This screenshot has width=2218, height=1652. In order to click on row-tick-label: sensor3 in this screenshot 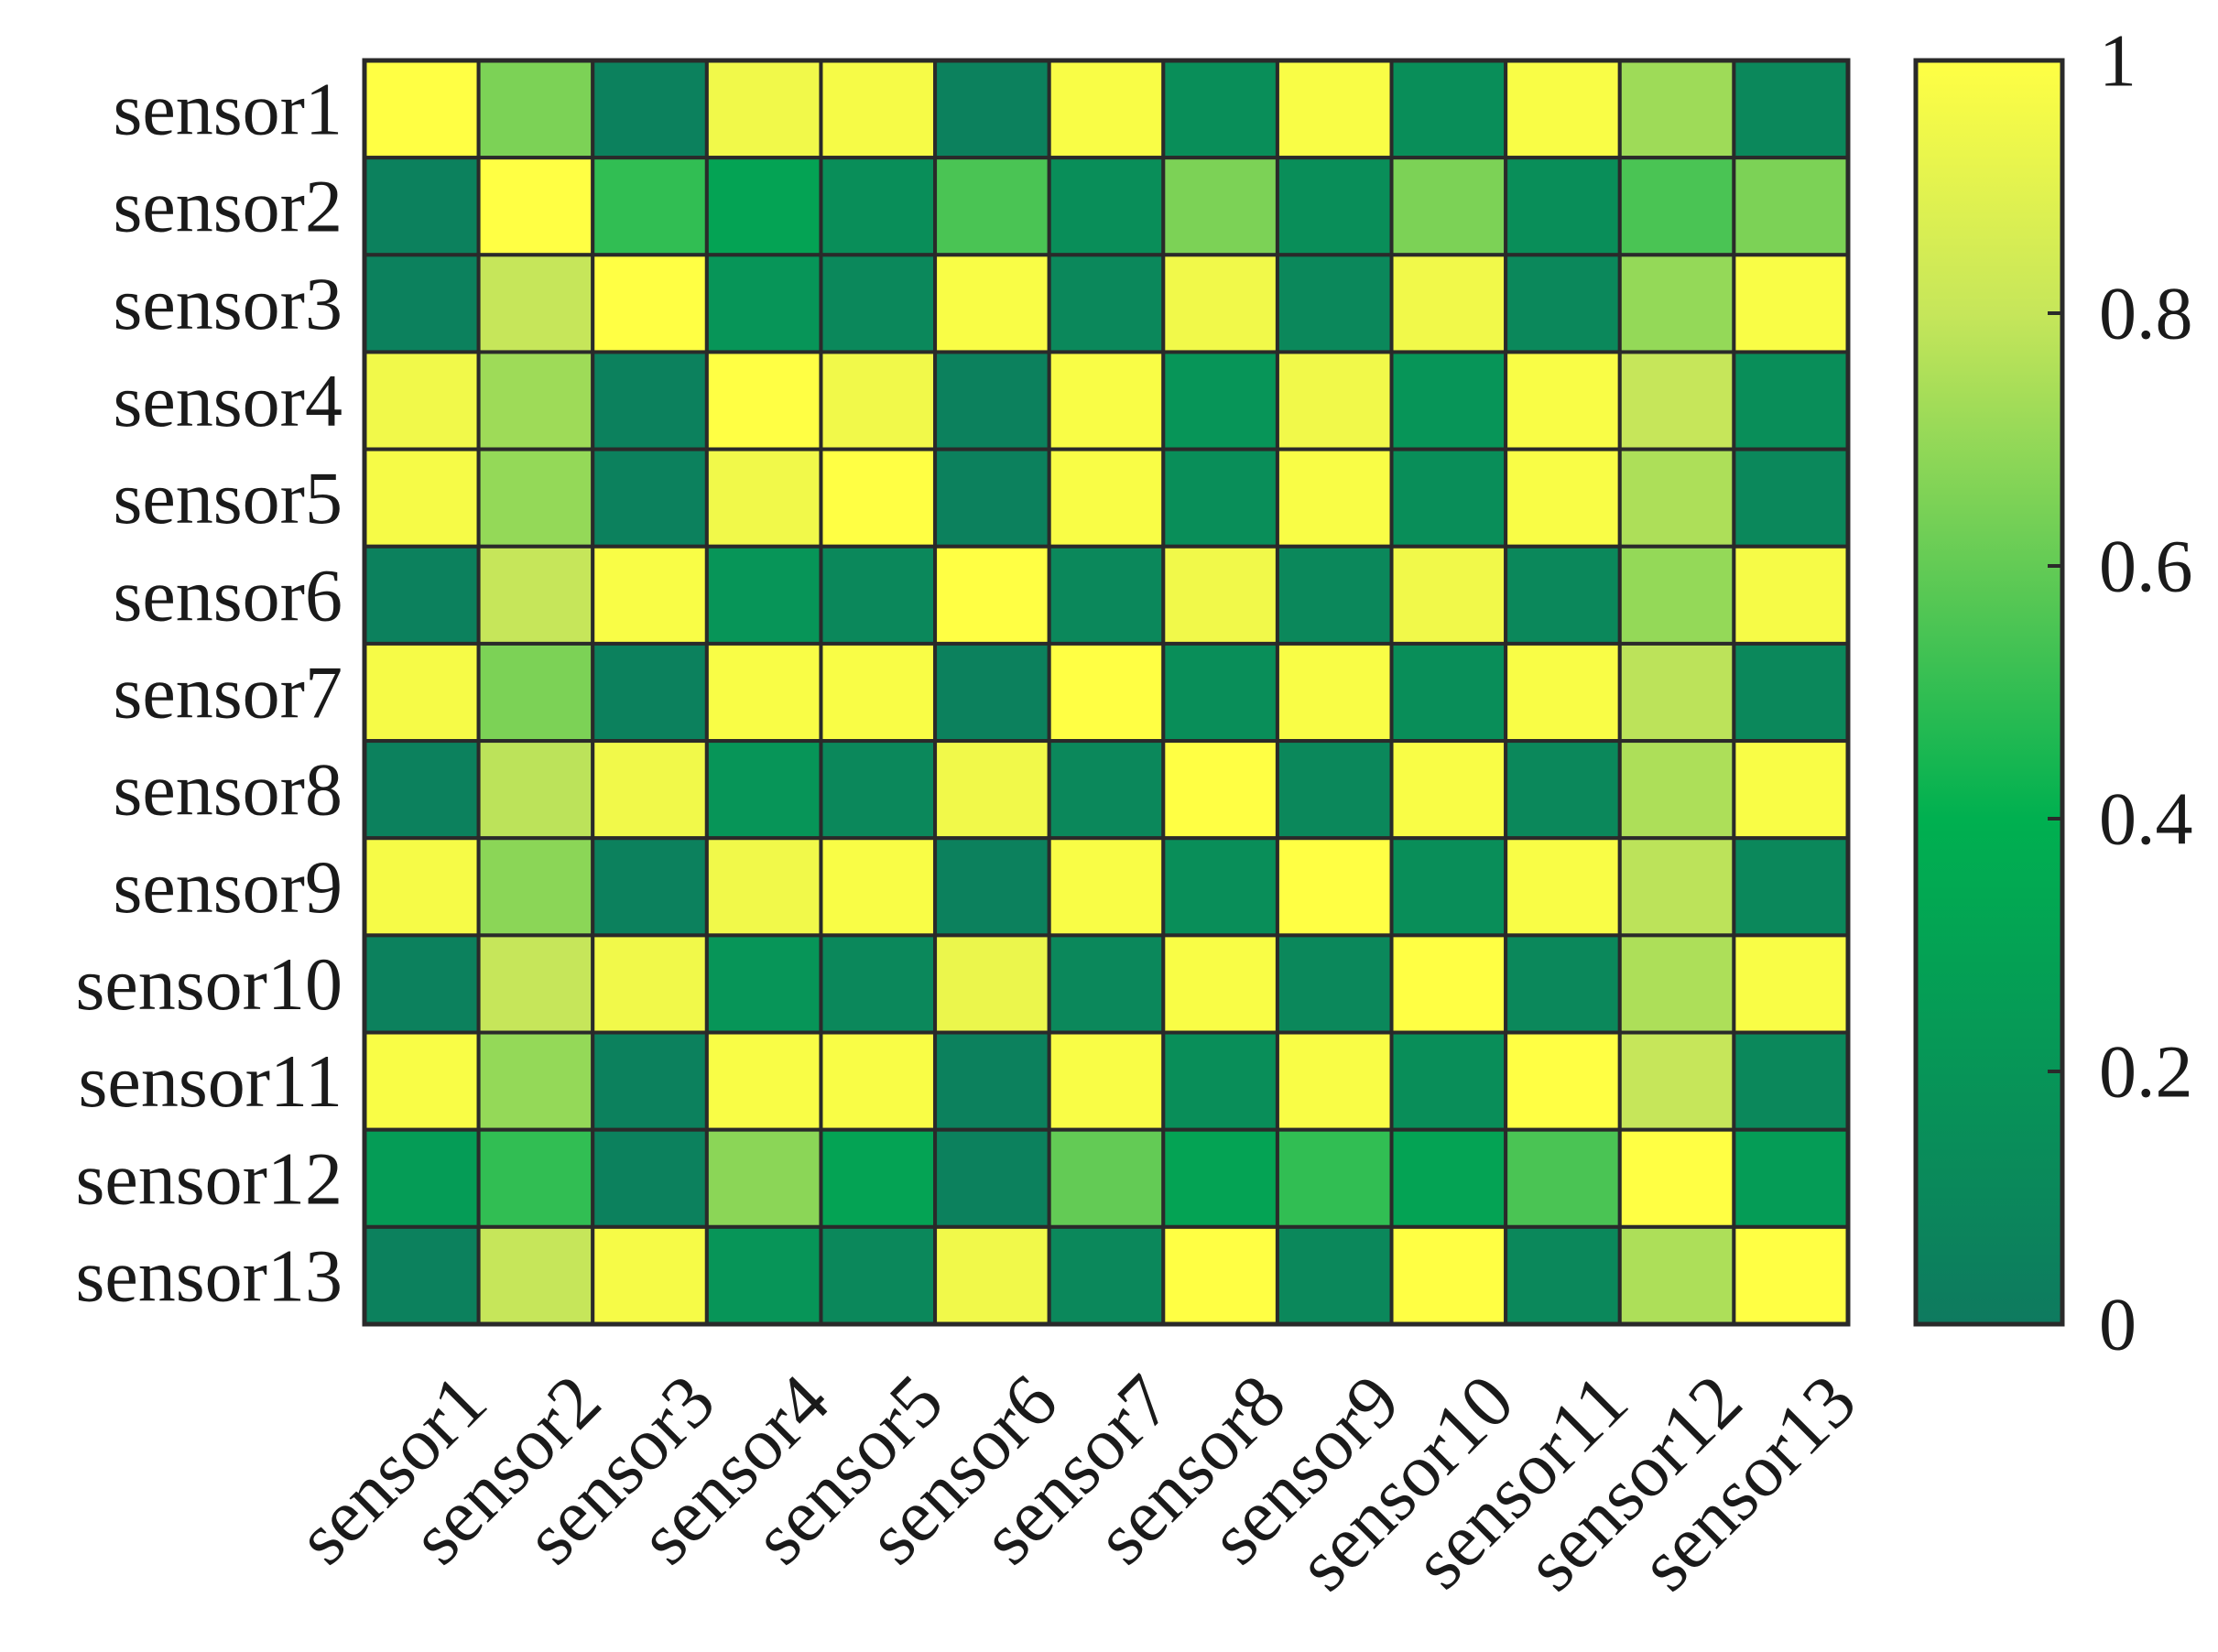, I will do `click(227, 303)`.